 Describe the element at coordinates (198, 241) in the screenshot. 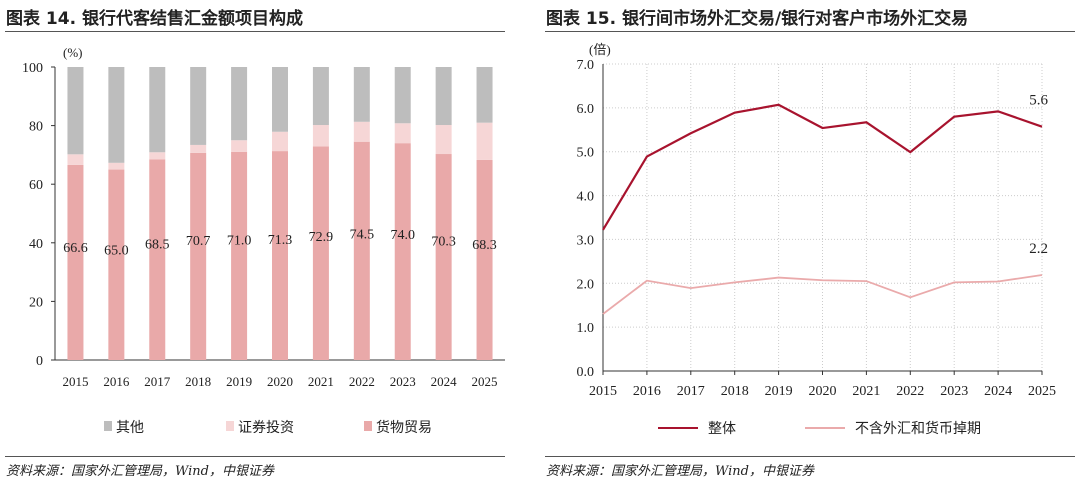

I see `data-label: 70.7` at that location.